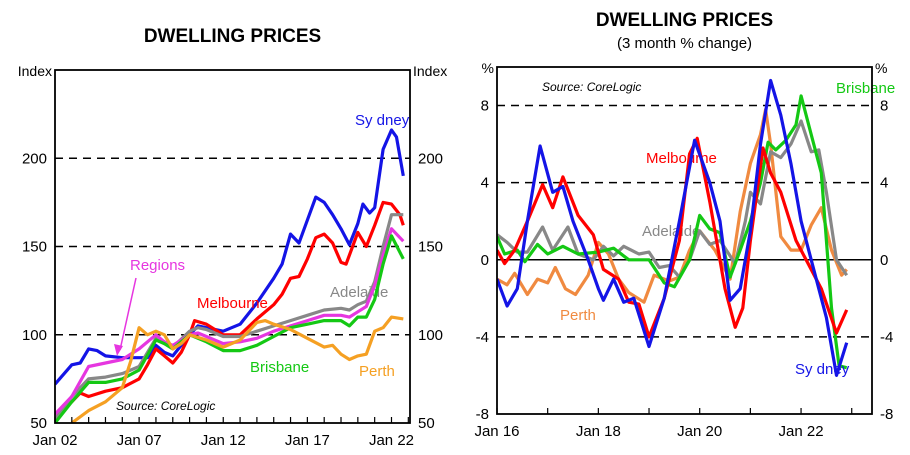  What do you see at coordinates (307, 440) in the screenshot?
I see `x-tick-label: Jan 17` at bounding box center [307, 440].